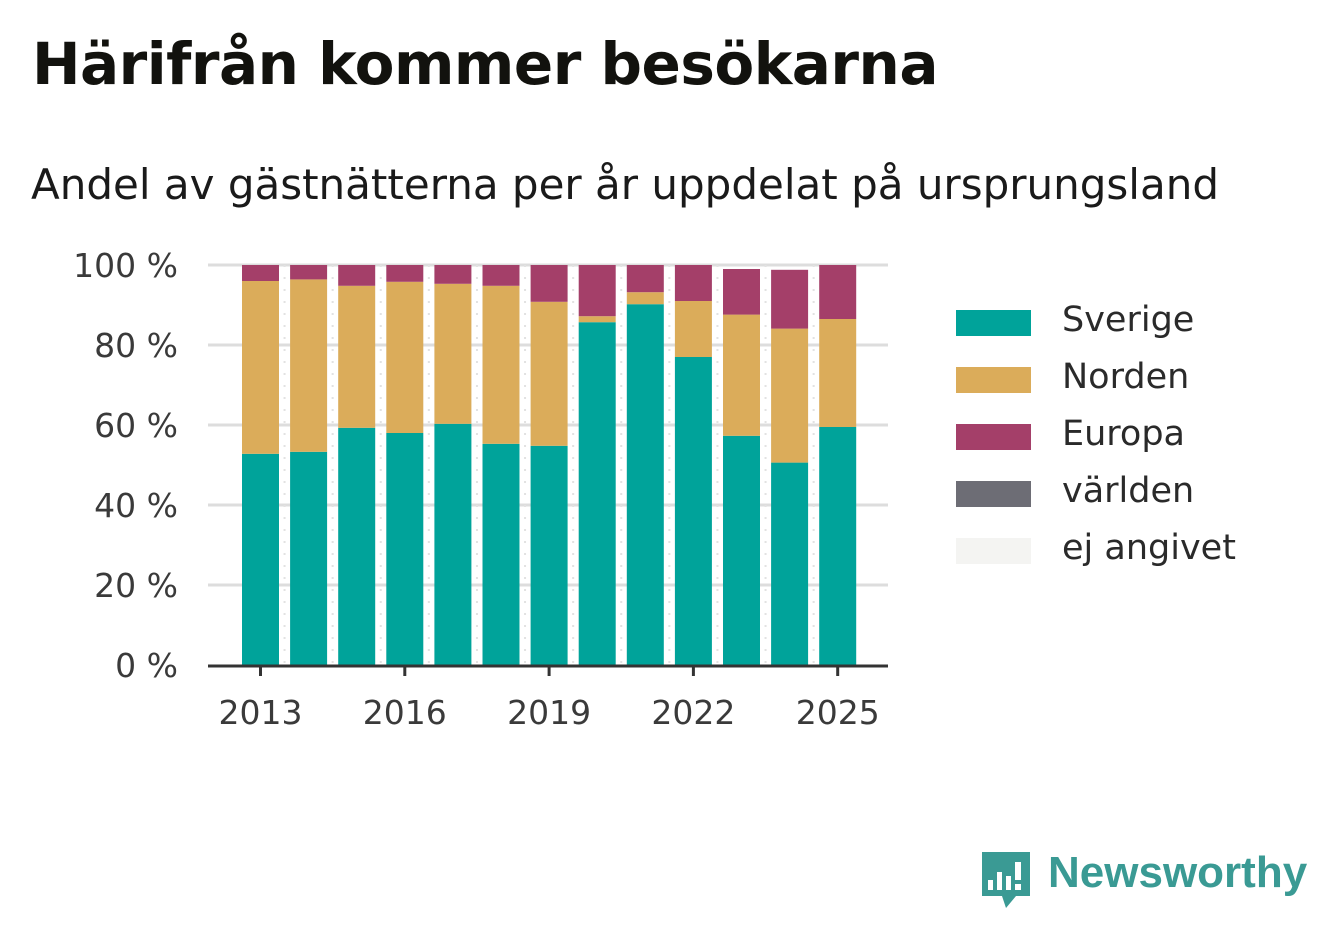 The image size is (1322, 939). I want to click on legend-label: ej angivet, so click(1149, 548).